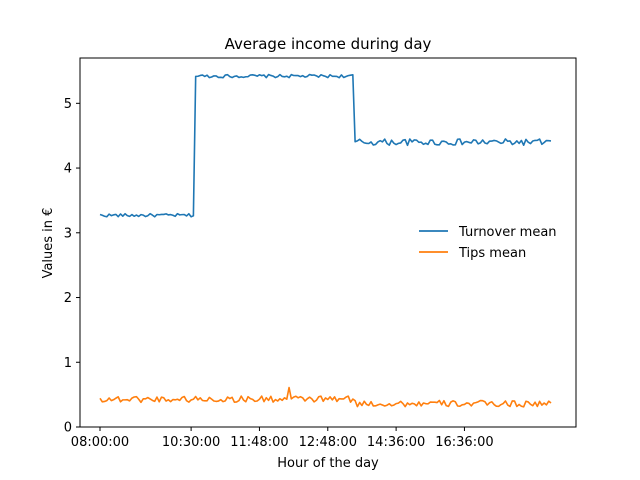  What do you see at coordinates (68, 104) in the screenshot?
I see `y-tick-label: 5` at bounding box center [68, 104].